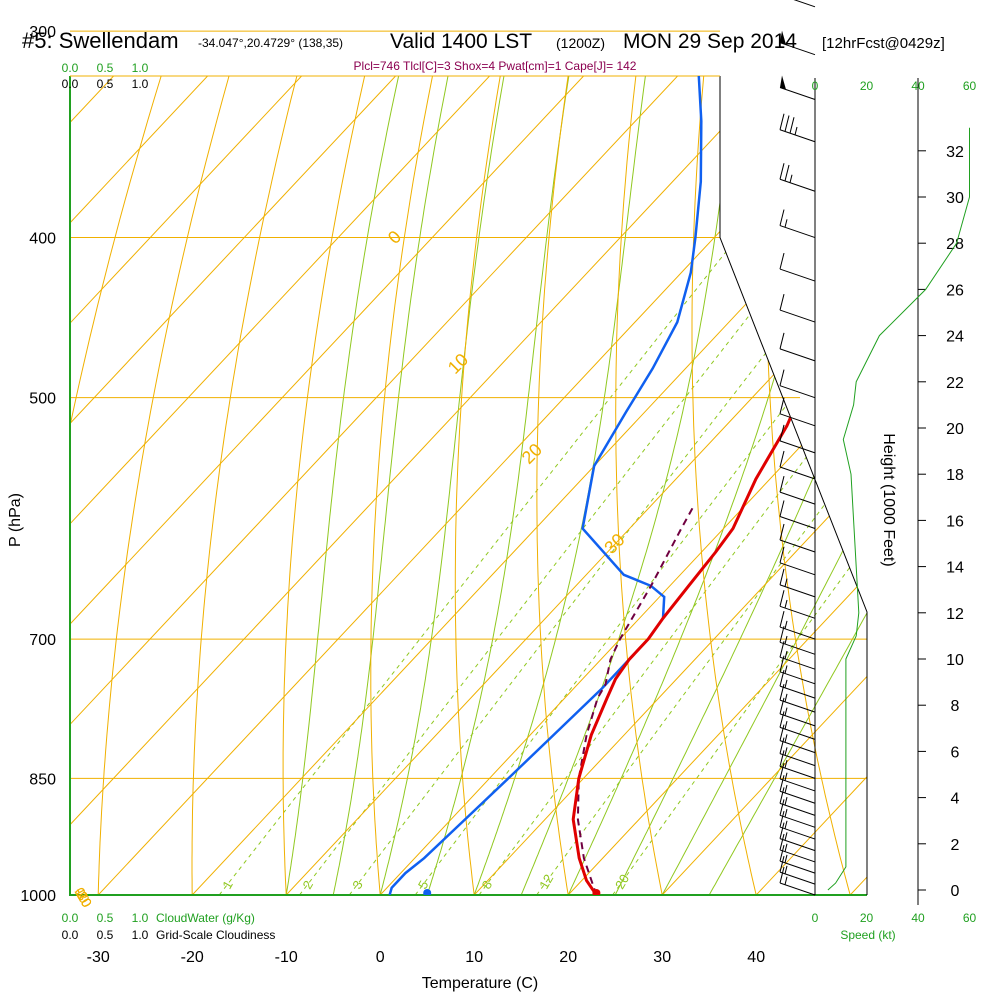 Image resolution: width=1000 pixels, height=1000 pixels. What do you see at coordinates (42, 239) in the screenshot?
I see `pressure-label-400: 400` at bounding box center [42, 239].